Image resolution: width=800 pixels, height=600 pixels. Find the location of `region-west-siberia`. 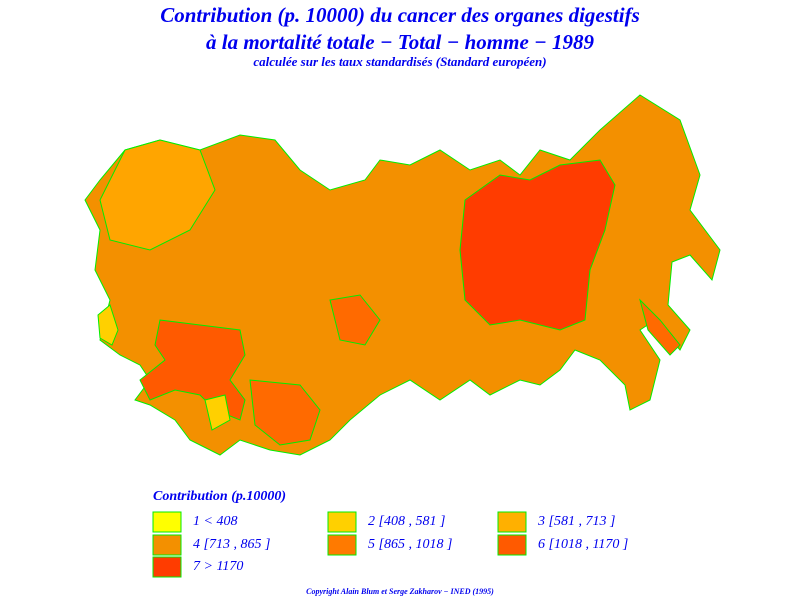

region-west-siberia is located at coordinates (355, 320).